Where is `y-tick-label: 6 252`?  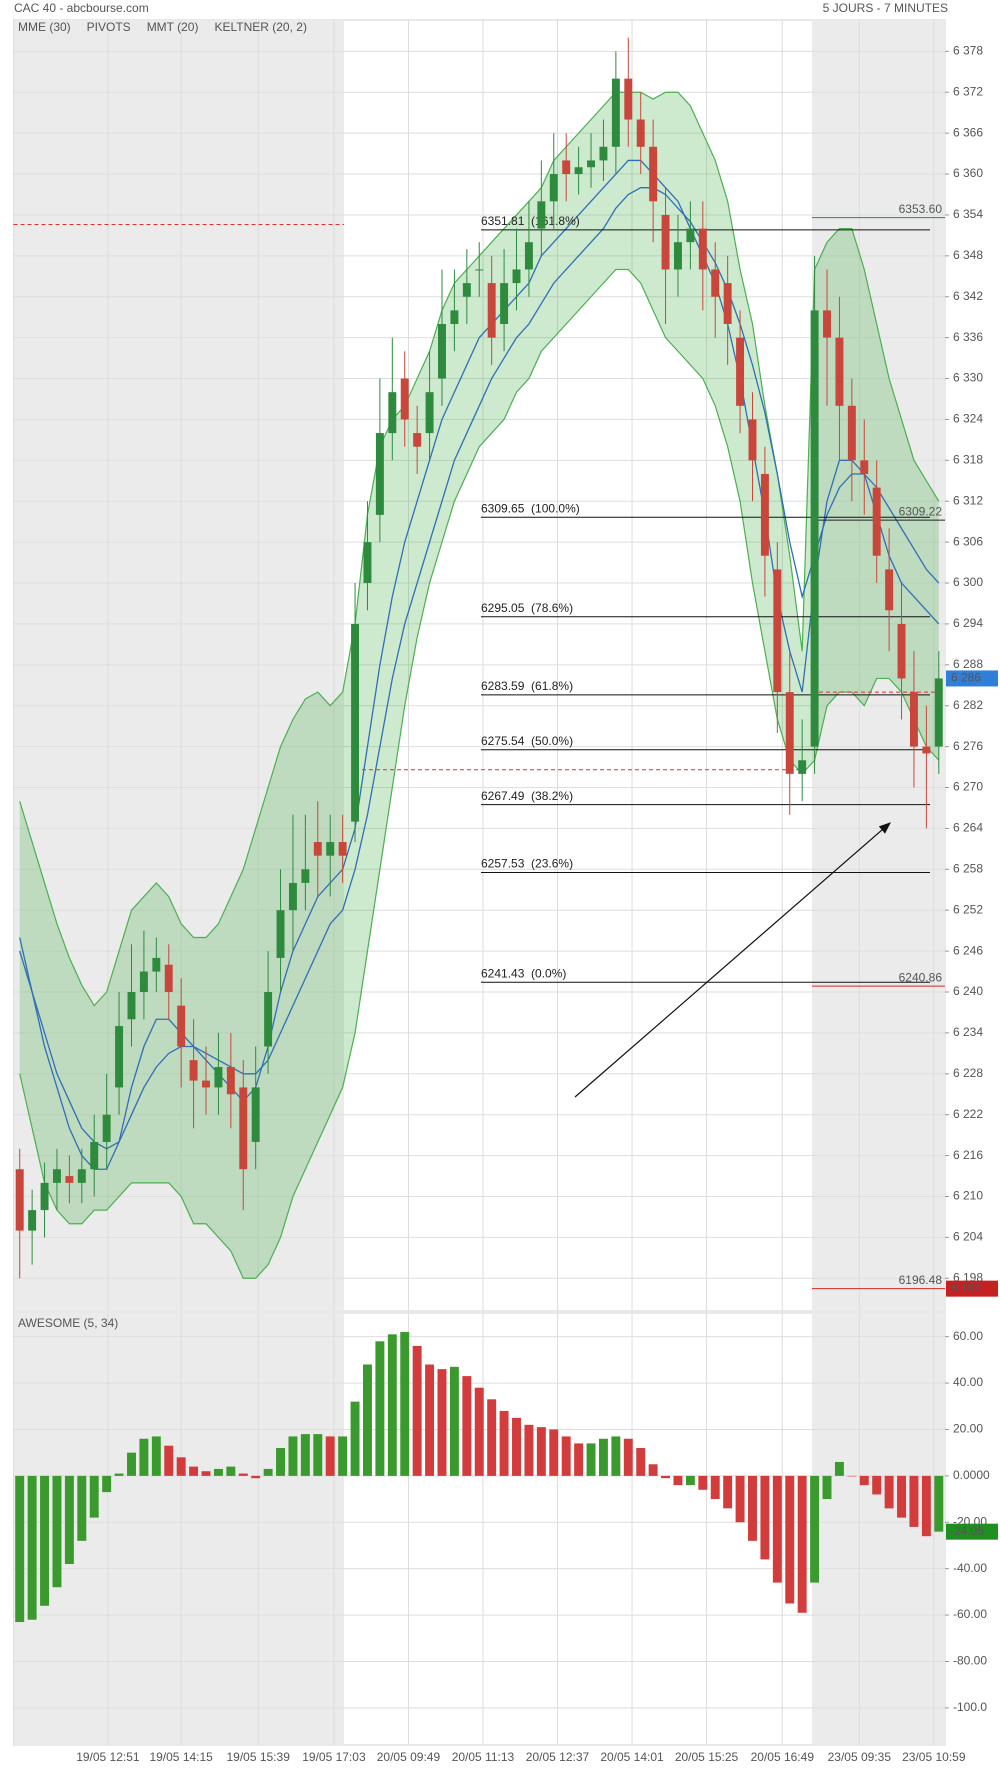
y-tick-label: 6 252 is located at coordinates (968, 909).